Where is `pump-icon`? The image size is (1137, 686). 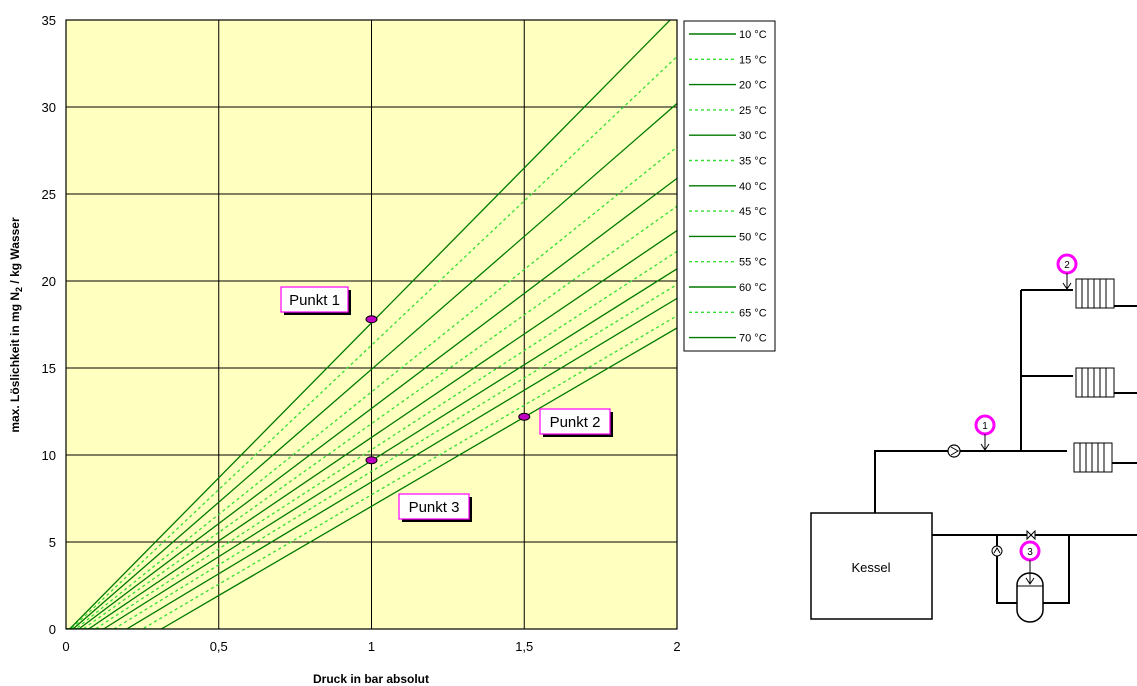
pump-icon is located at coordinates (954, 451).